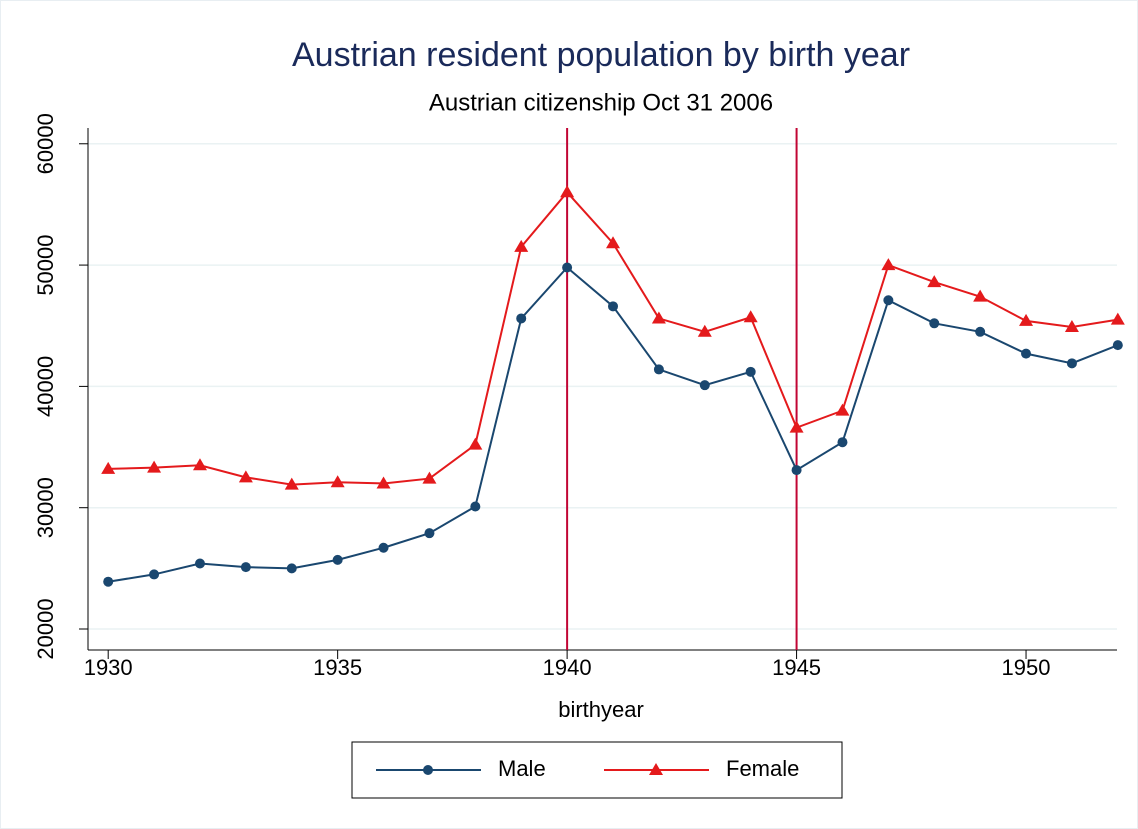 The height and width of the screenshot is (829, 1138). What do you see at coordinates (45, 386) in the screenshot?
I see `y-tick-label: 40000` at bounding box center [45, 386].